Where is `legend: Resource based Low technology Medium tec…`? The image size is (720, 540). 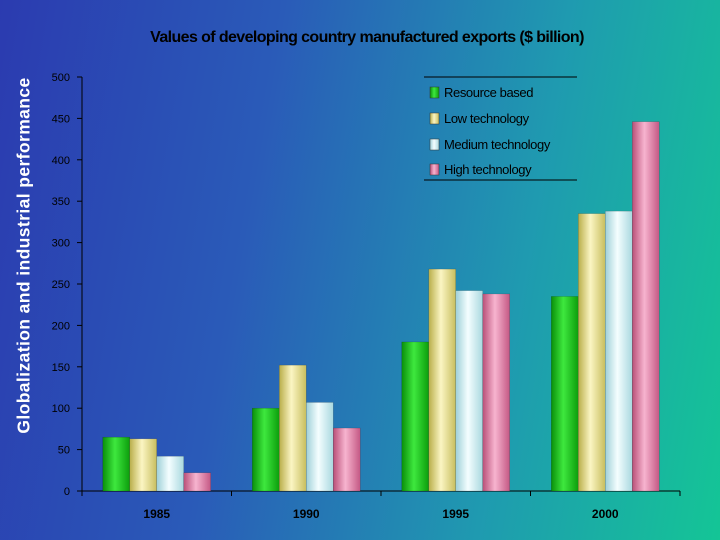 legend: Resource based Low technology Medium tec… is located at coordinates (500, 128).